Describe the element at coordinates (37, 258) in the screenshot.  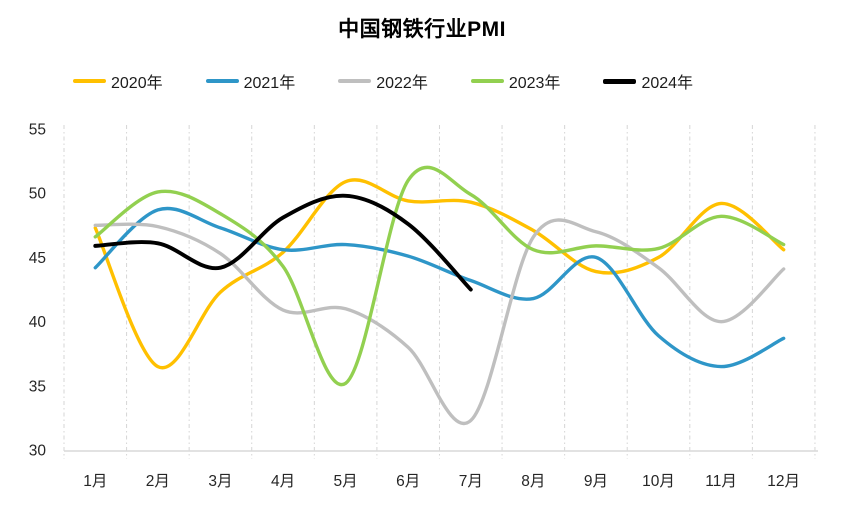
I see `y-tick-label: 45` at that location.